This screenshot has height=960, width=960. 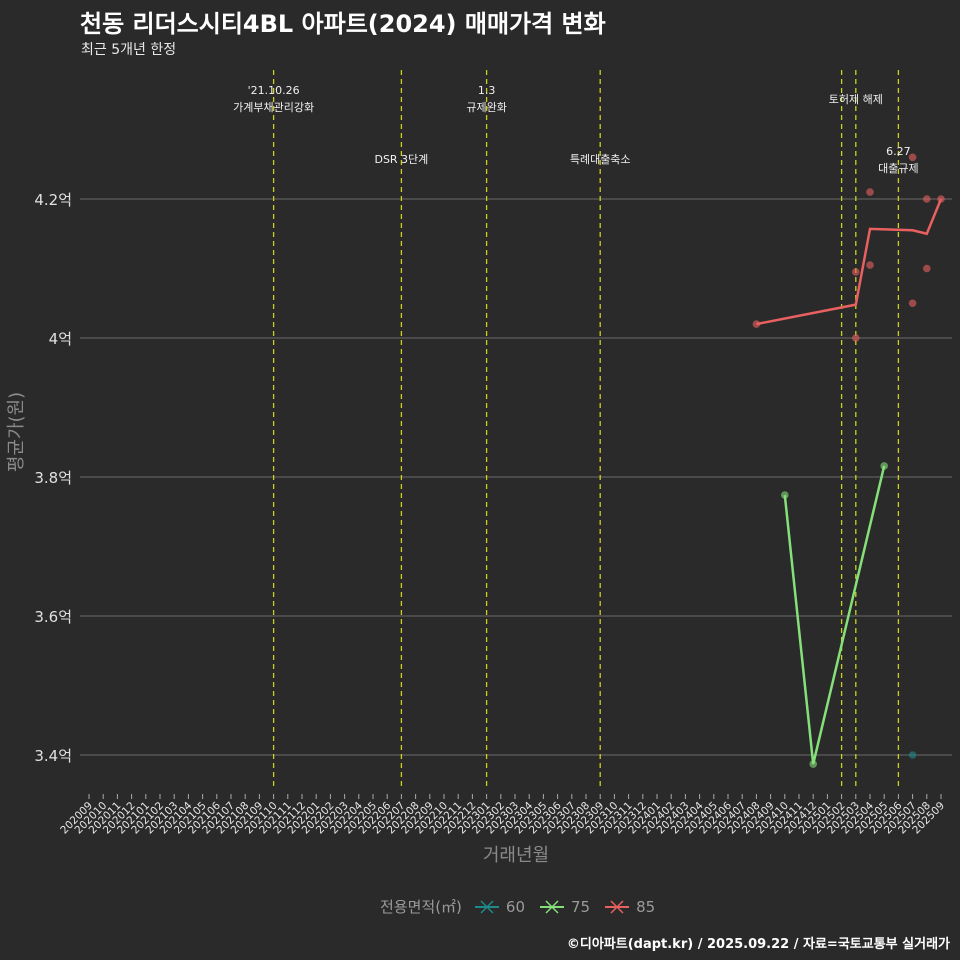 What do you see at coordinates (16, 432) in the screenshot?
I see `y-axis-title: 평균가(원)` at bounding box center [16, 432].